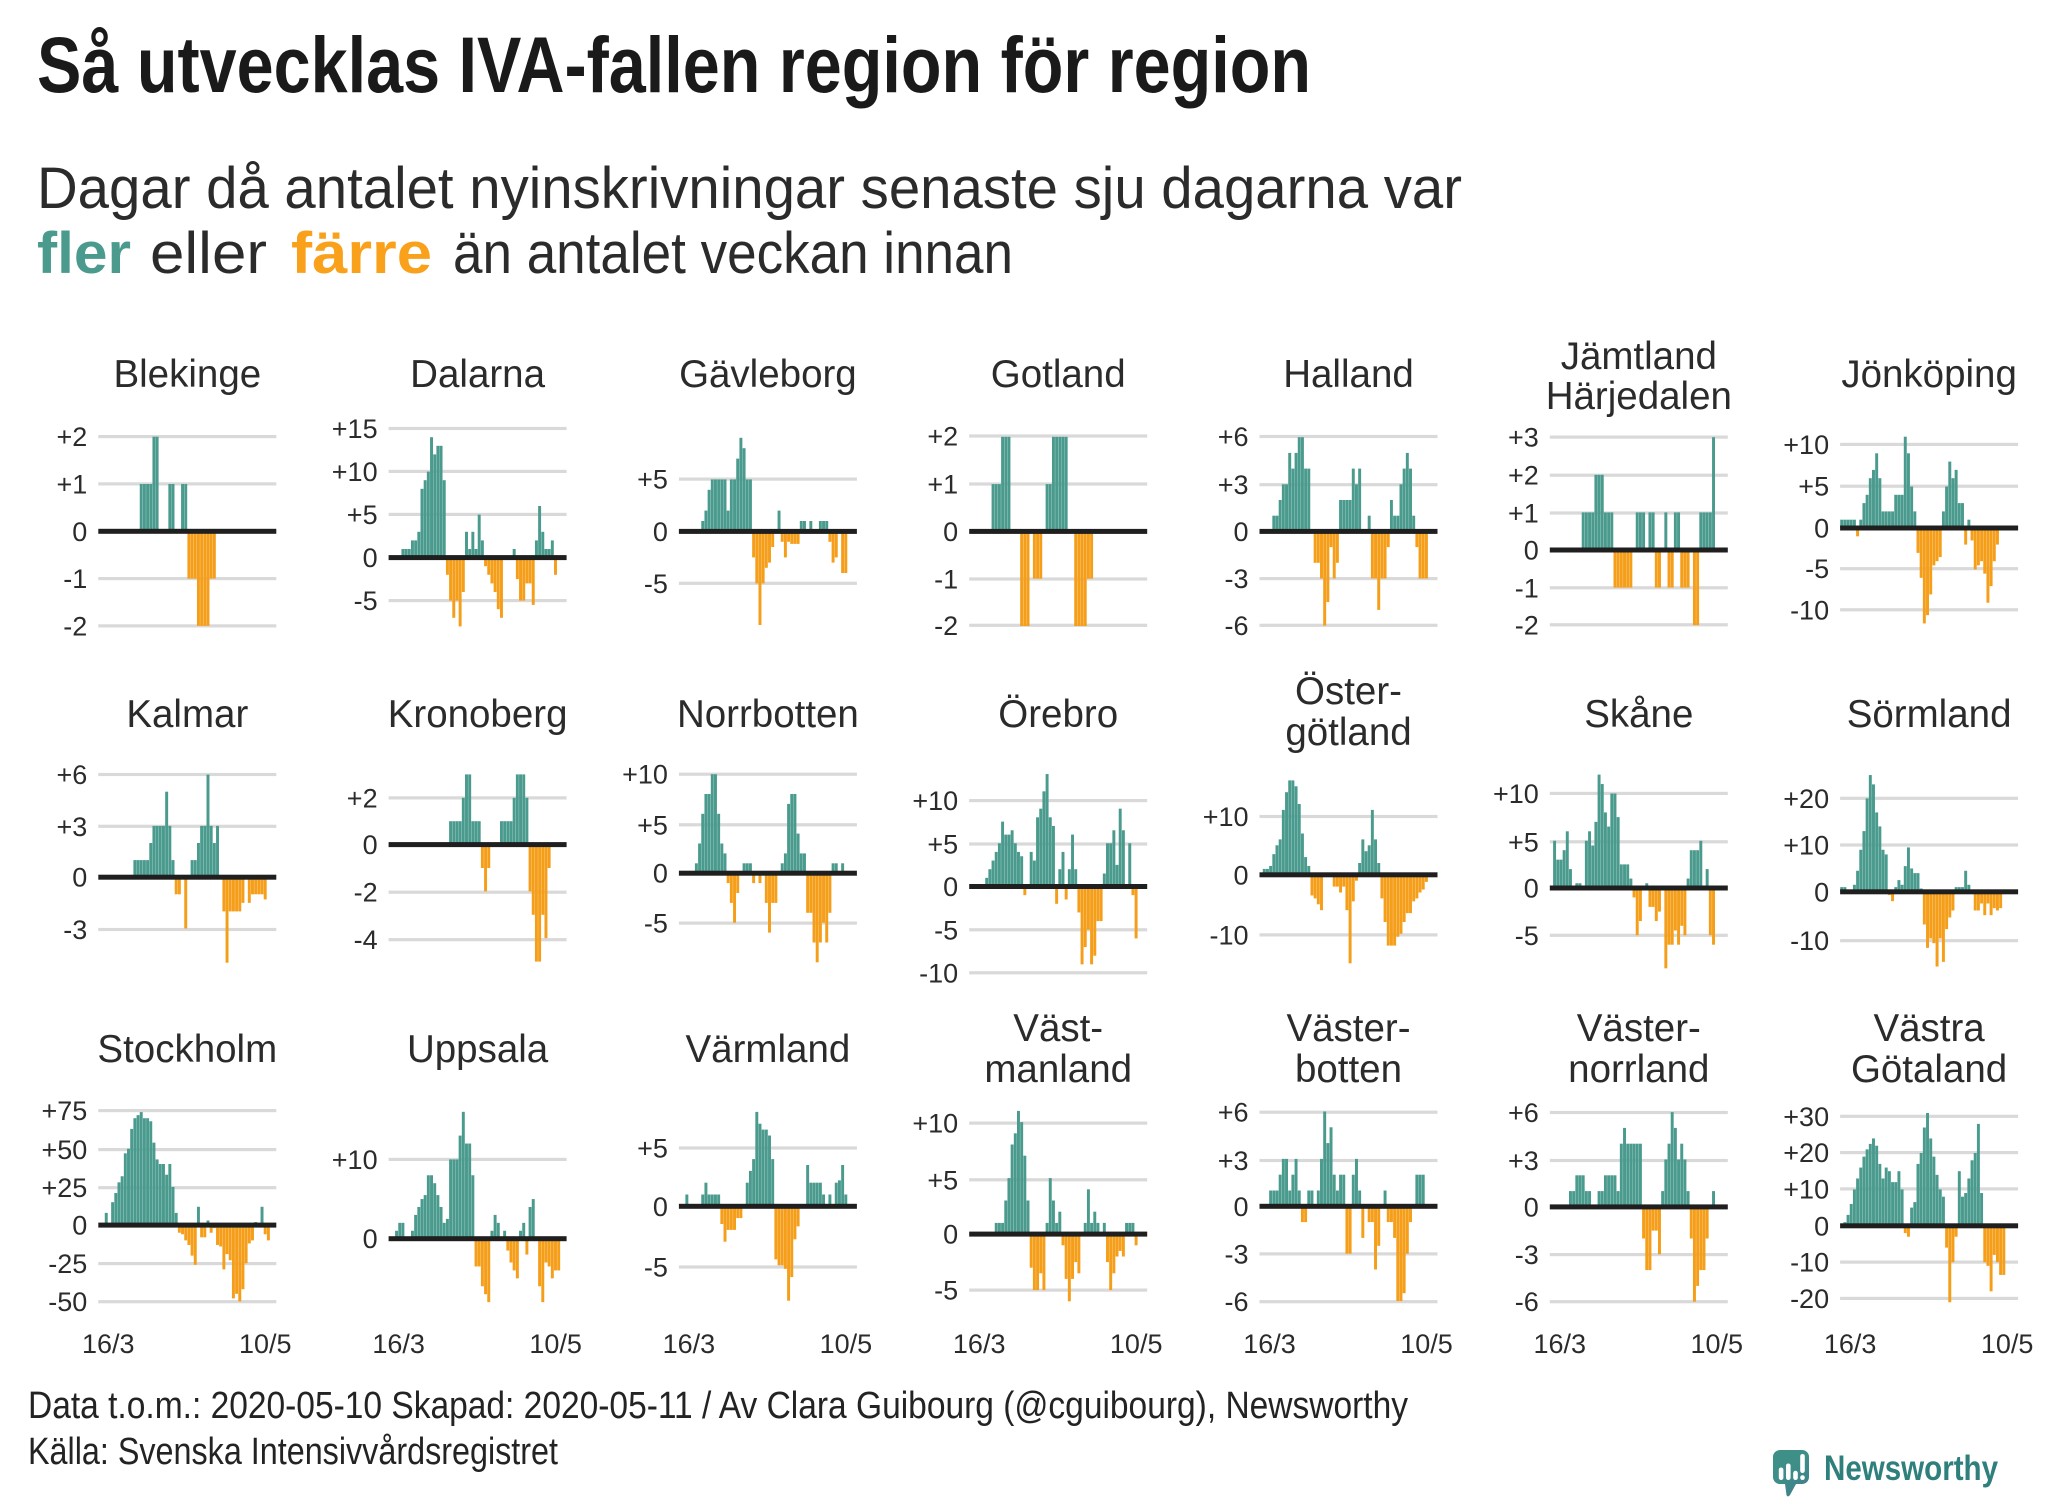 The height and width of the screenshot is (1505, 2048). What do you see at coordinates (1523, 476) in the screenshot?
I see `svg-text: +2` at bounding box center [1523, 476].